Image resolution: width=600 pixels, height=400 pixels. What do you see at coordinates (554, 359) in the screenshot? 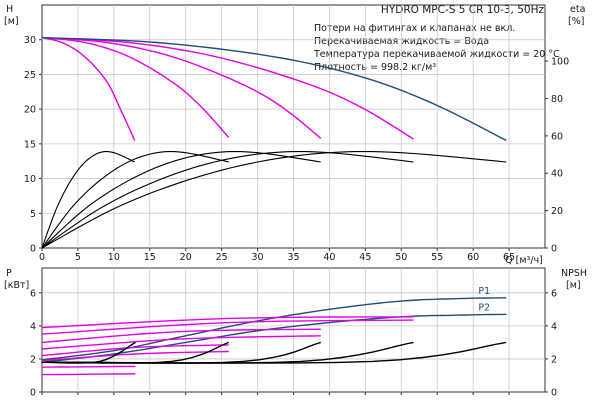
I see `right-tick-label: 2` at bounding box center [554, 359].